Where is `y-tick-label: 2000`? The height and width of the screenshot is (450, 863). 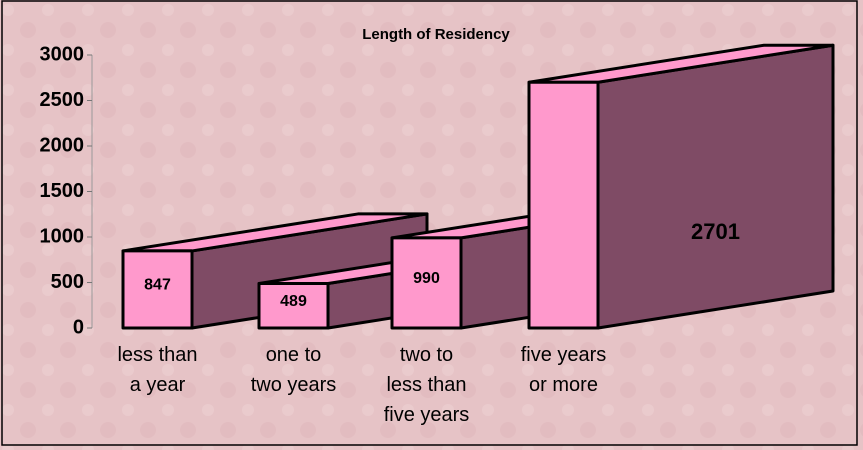
y-tick-label: 2000 is located at coordinates (62, 145).